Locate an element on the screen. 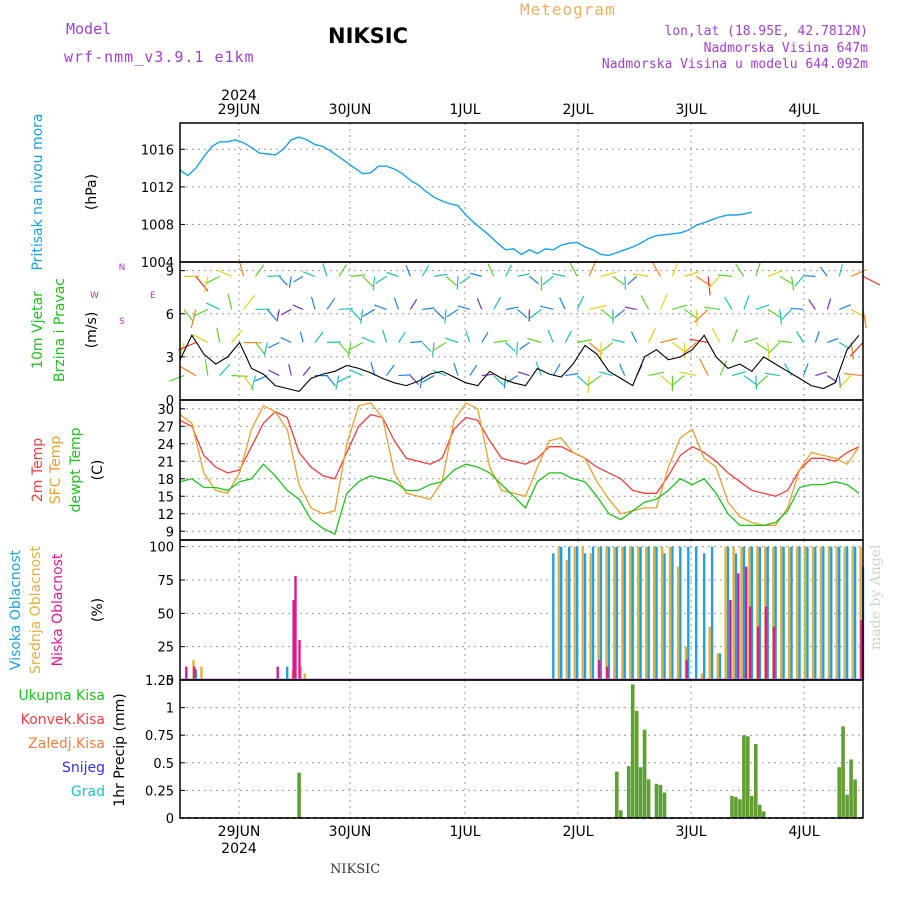 The width and height of the screenshot is (900, 900). y-tick-label: 24 is located at coordinates (165, 445).